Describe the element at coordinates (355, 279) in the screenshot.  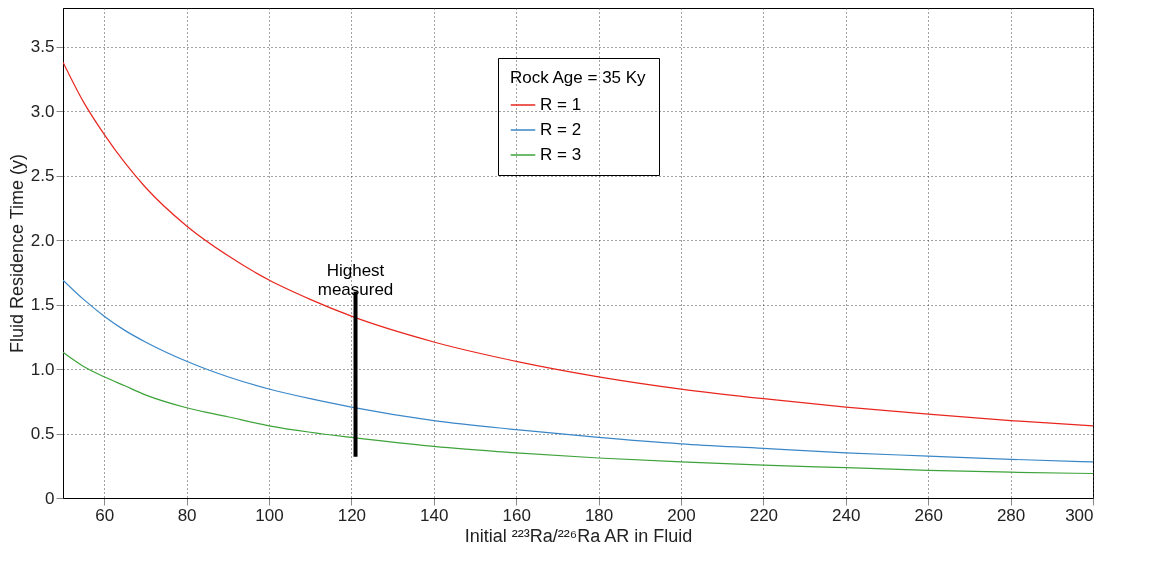
I see `annotation: Highest measured` at that location.